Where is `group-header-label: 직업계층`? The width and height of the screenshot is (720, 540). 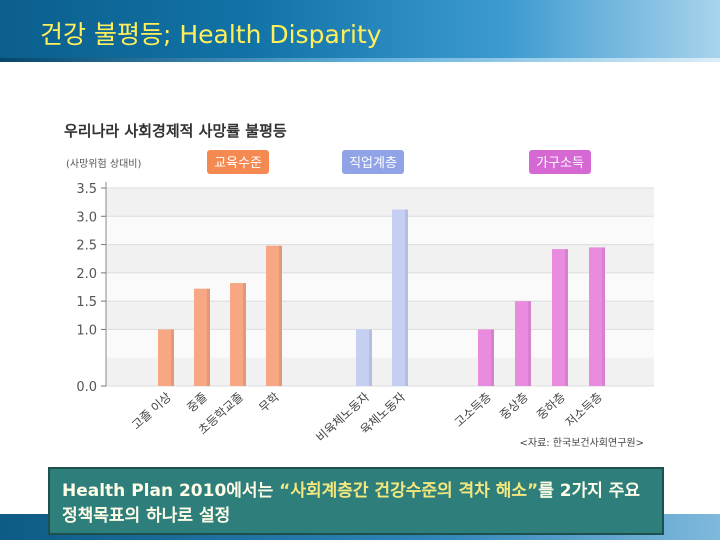 group-header-label: 직업계층 is located at coordinates (373, 163).